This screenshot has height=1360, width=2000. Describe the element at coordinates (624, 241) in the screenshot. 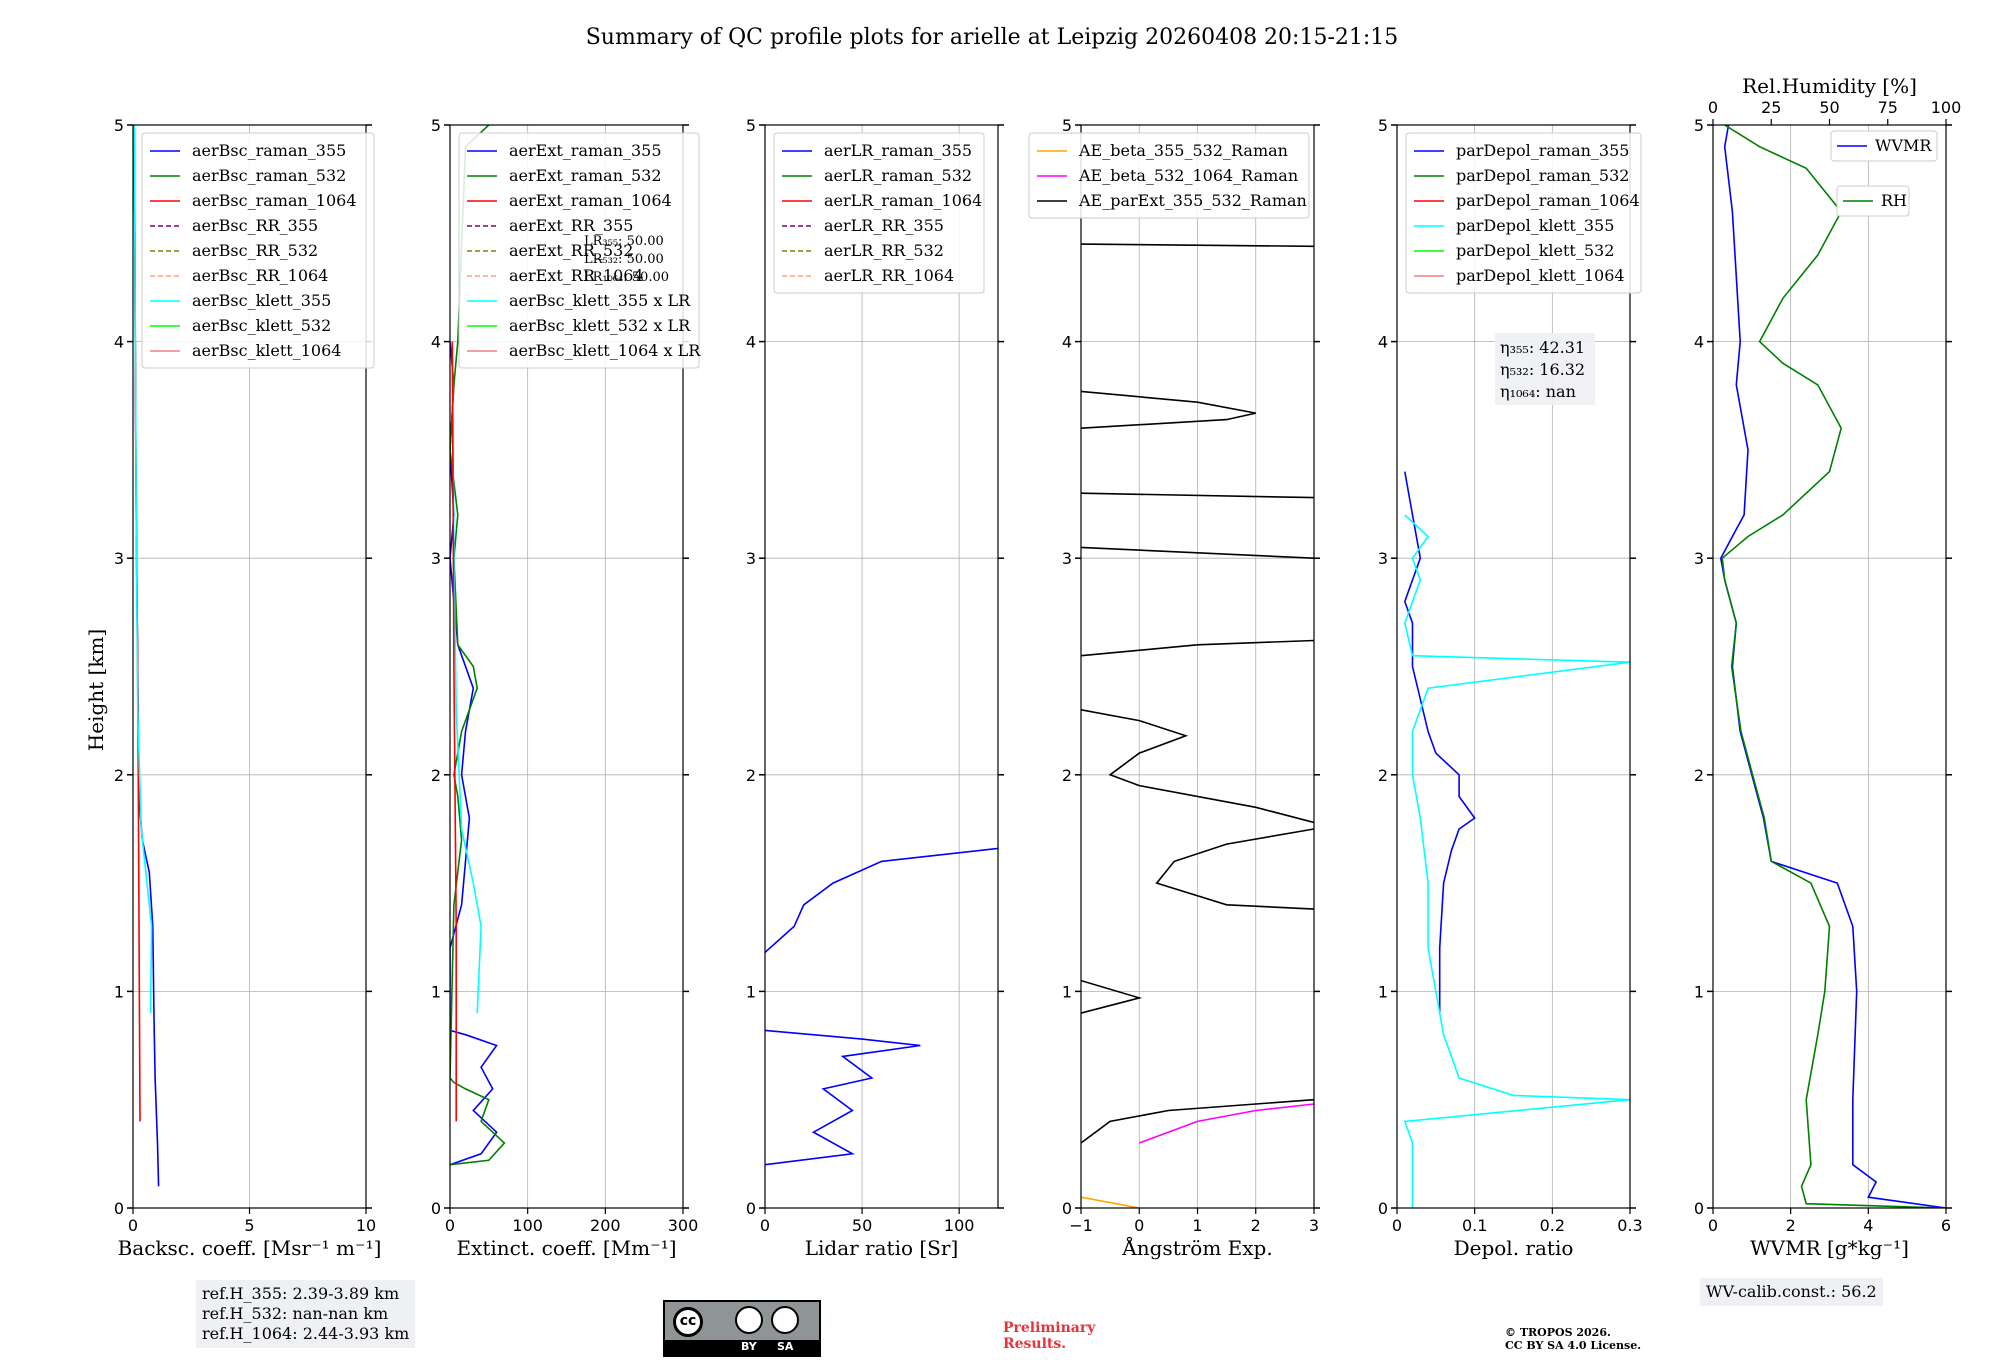

I see `lr-note: LR₃₅₅: 50.00` at that location.